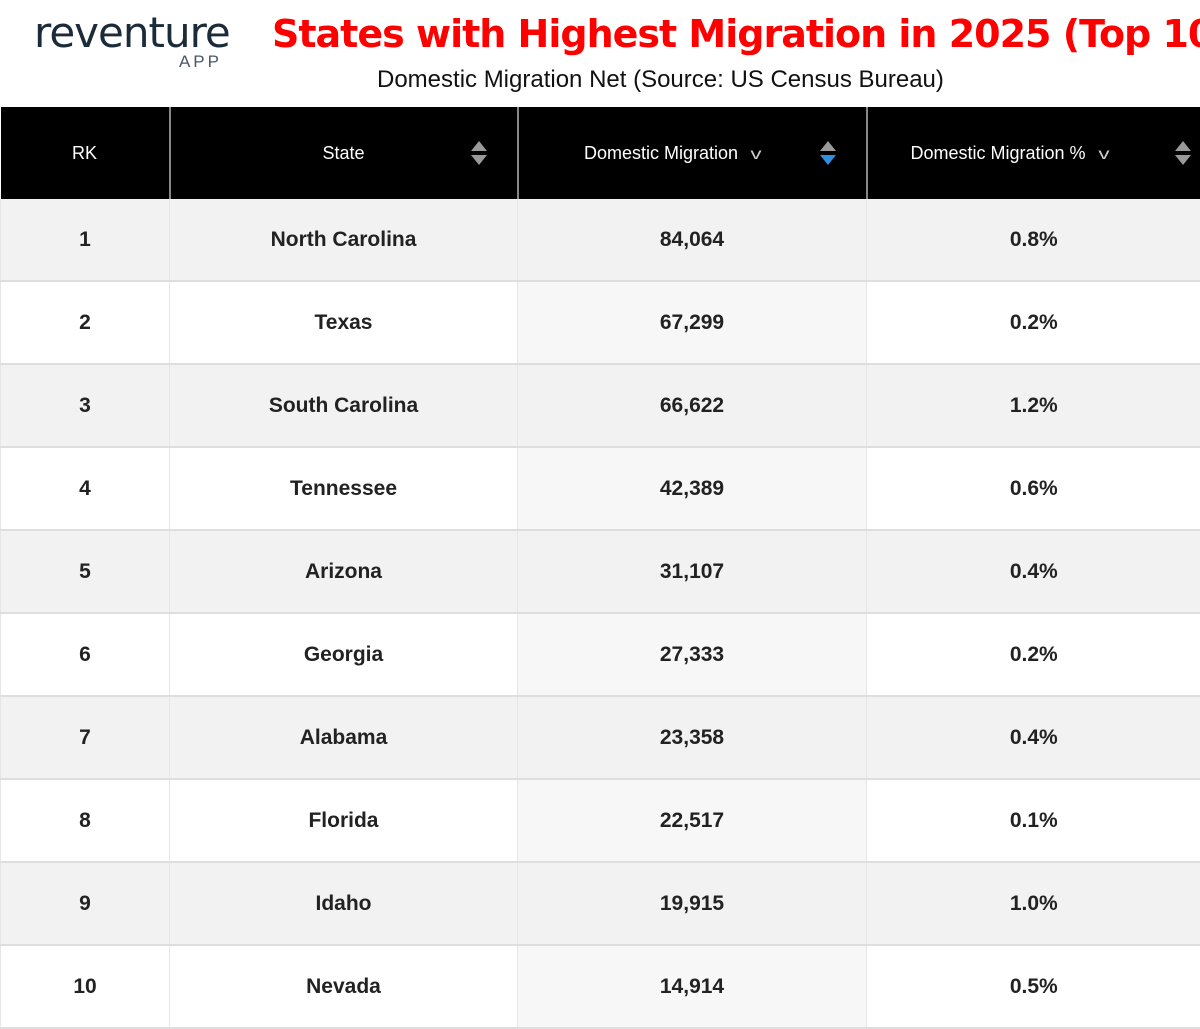 This screenshot has width=1200, height=1029. What do you see at coordinates (692, 488) in the screenshot?
I see `cell-domestic-migration: 42,389` at bounding box center [692, 488].